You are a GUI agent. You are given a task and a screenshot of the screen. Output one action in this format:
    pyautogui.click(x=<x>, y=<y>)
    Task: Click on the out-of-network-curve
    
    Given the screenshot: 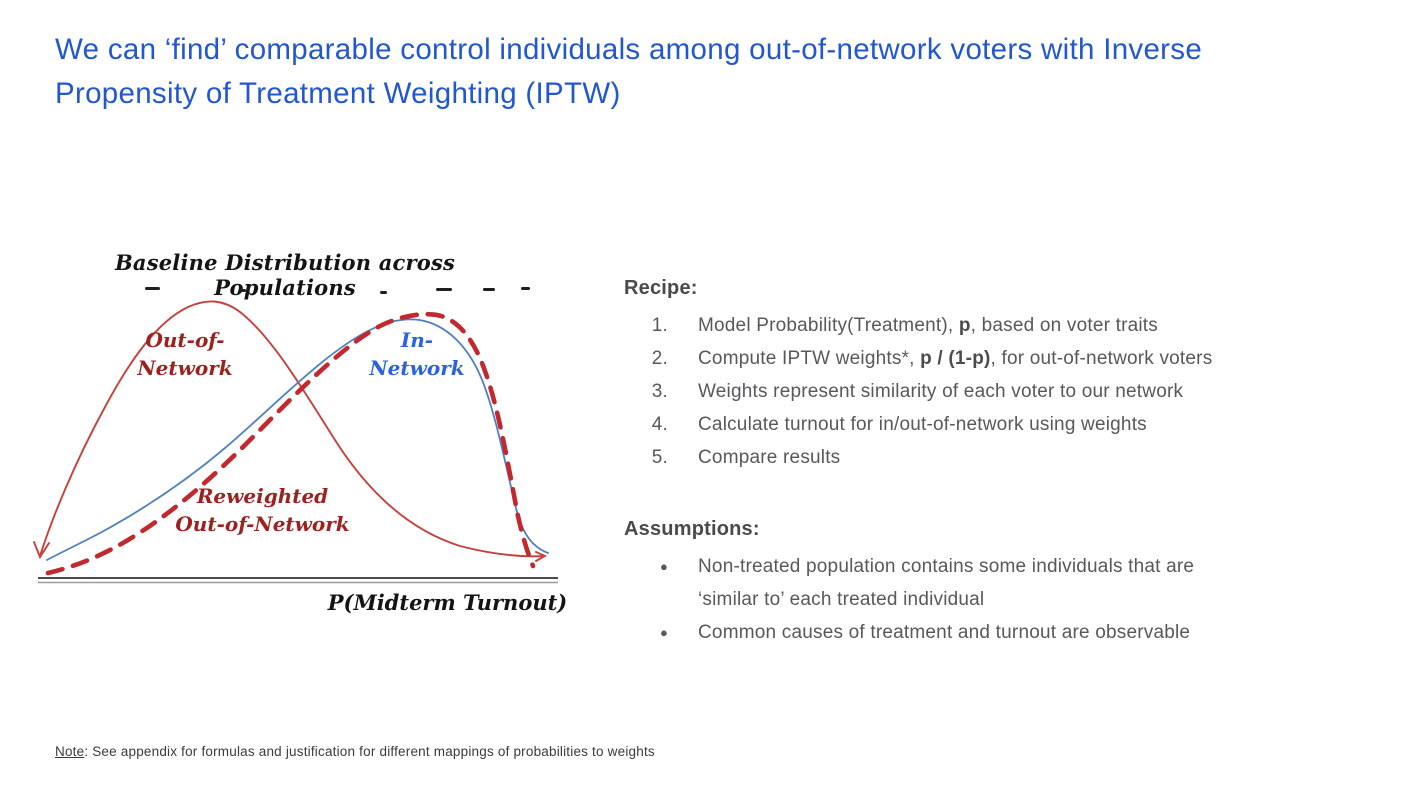 What is the action you would take?
    pyautogui.click(x=292, y=429)
    